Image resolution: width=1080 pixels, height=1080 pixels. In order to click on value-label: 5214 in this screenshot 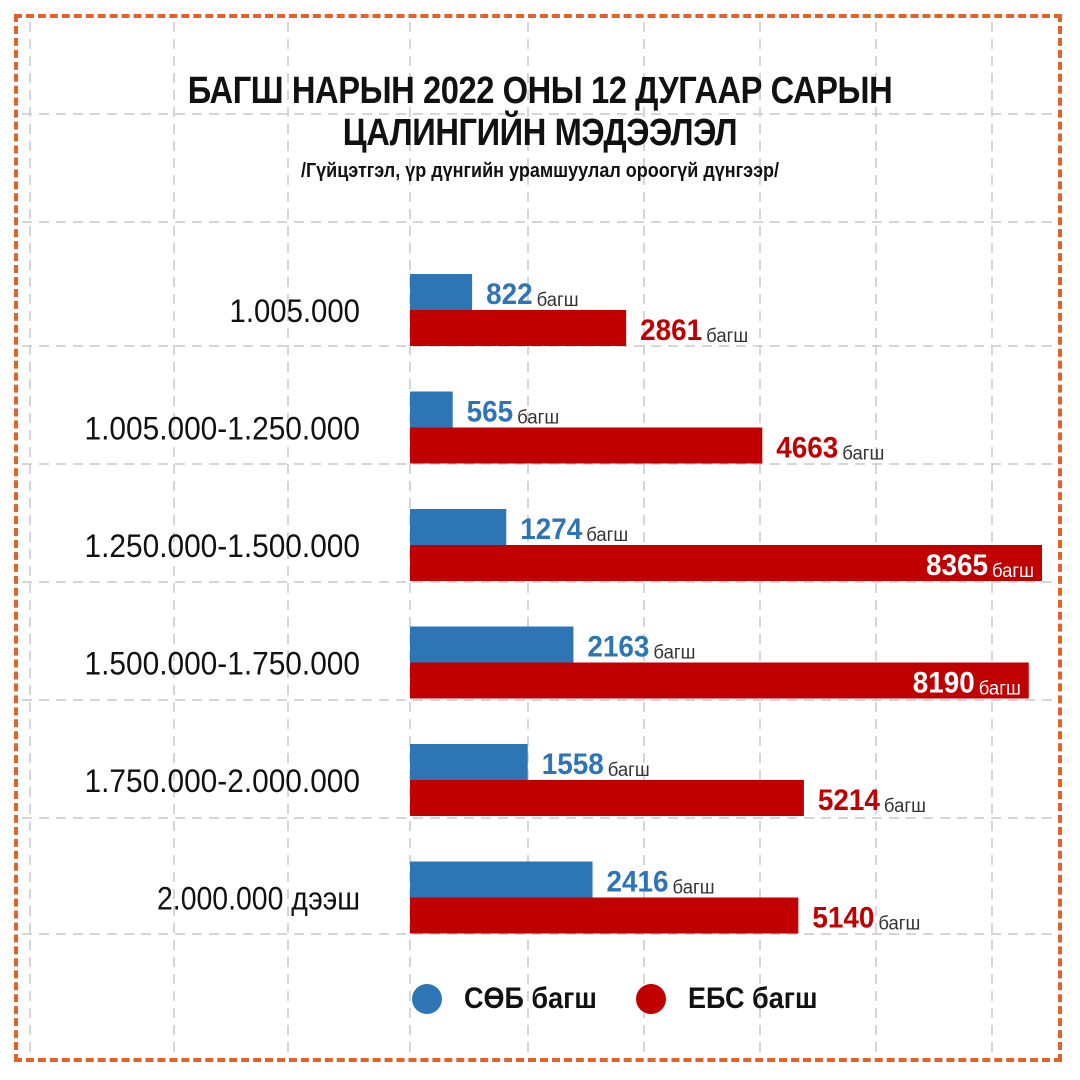, I will do `click(849, 800)`.